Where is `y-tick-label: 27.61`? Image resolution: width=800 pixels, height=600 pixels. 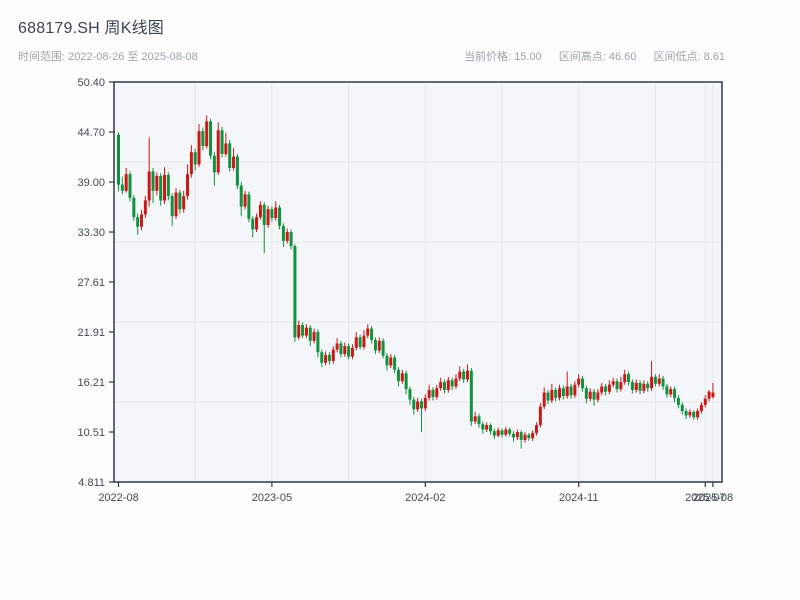 y-tick-label: 27.61 is located at coordinates (91, 283).